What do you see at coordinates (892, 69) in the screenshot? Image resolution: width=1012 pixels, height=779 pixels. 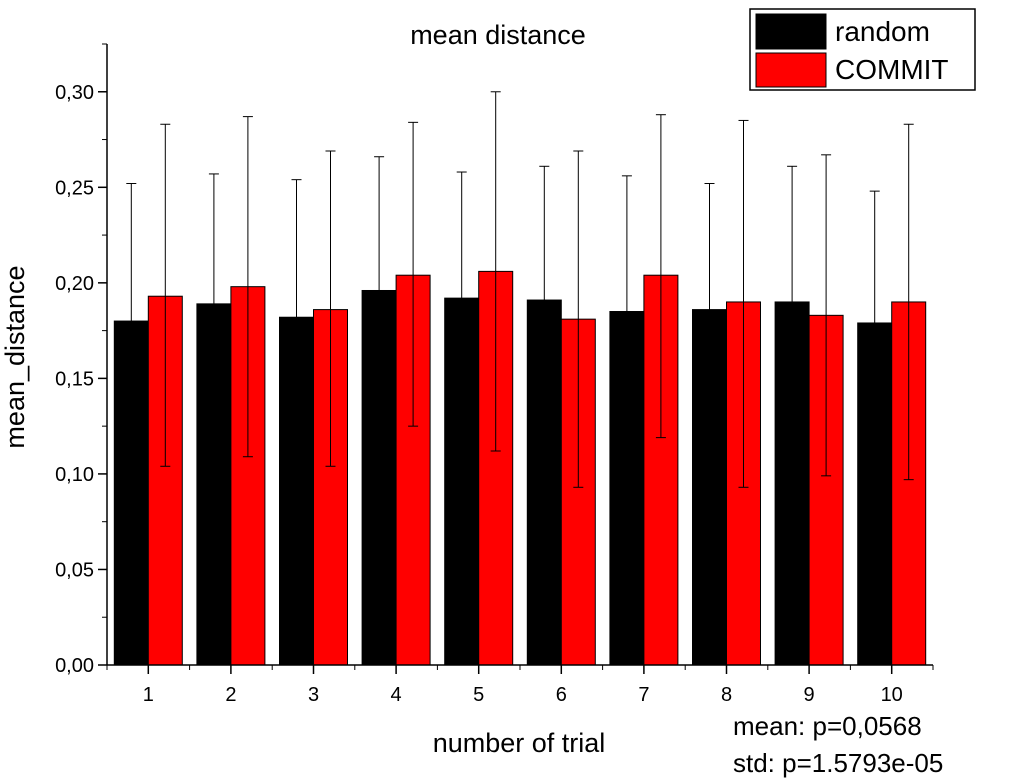 I see `legend-label-commit: COMMIT` at bounding box center [892, 69].